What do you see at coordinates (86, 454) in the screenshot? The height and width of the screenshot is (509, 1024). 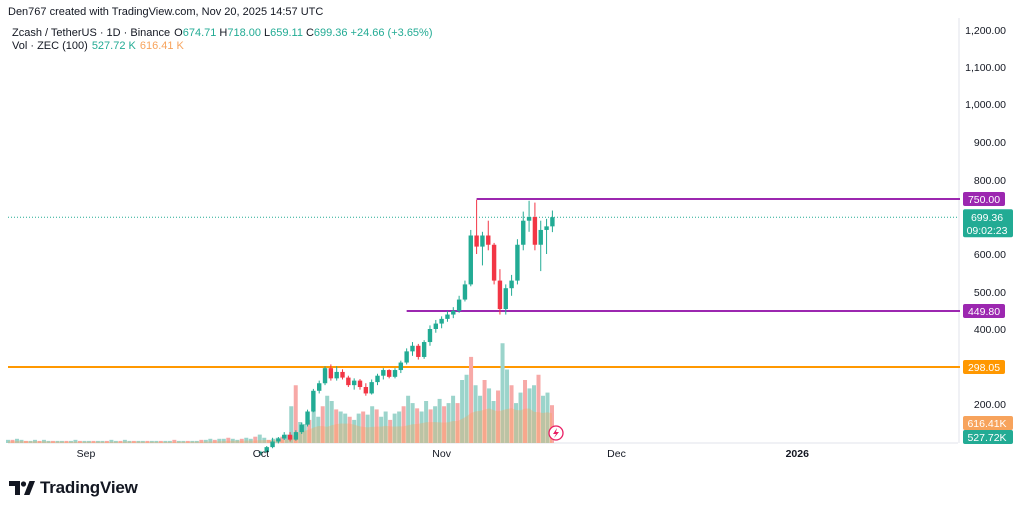 I see `time-tick-label: Sep` at bounding box center [86, 454].